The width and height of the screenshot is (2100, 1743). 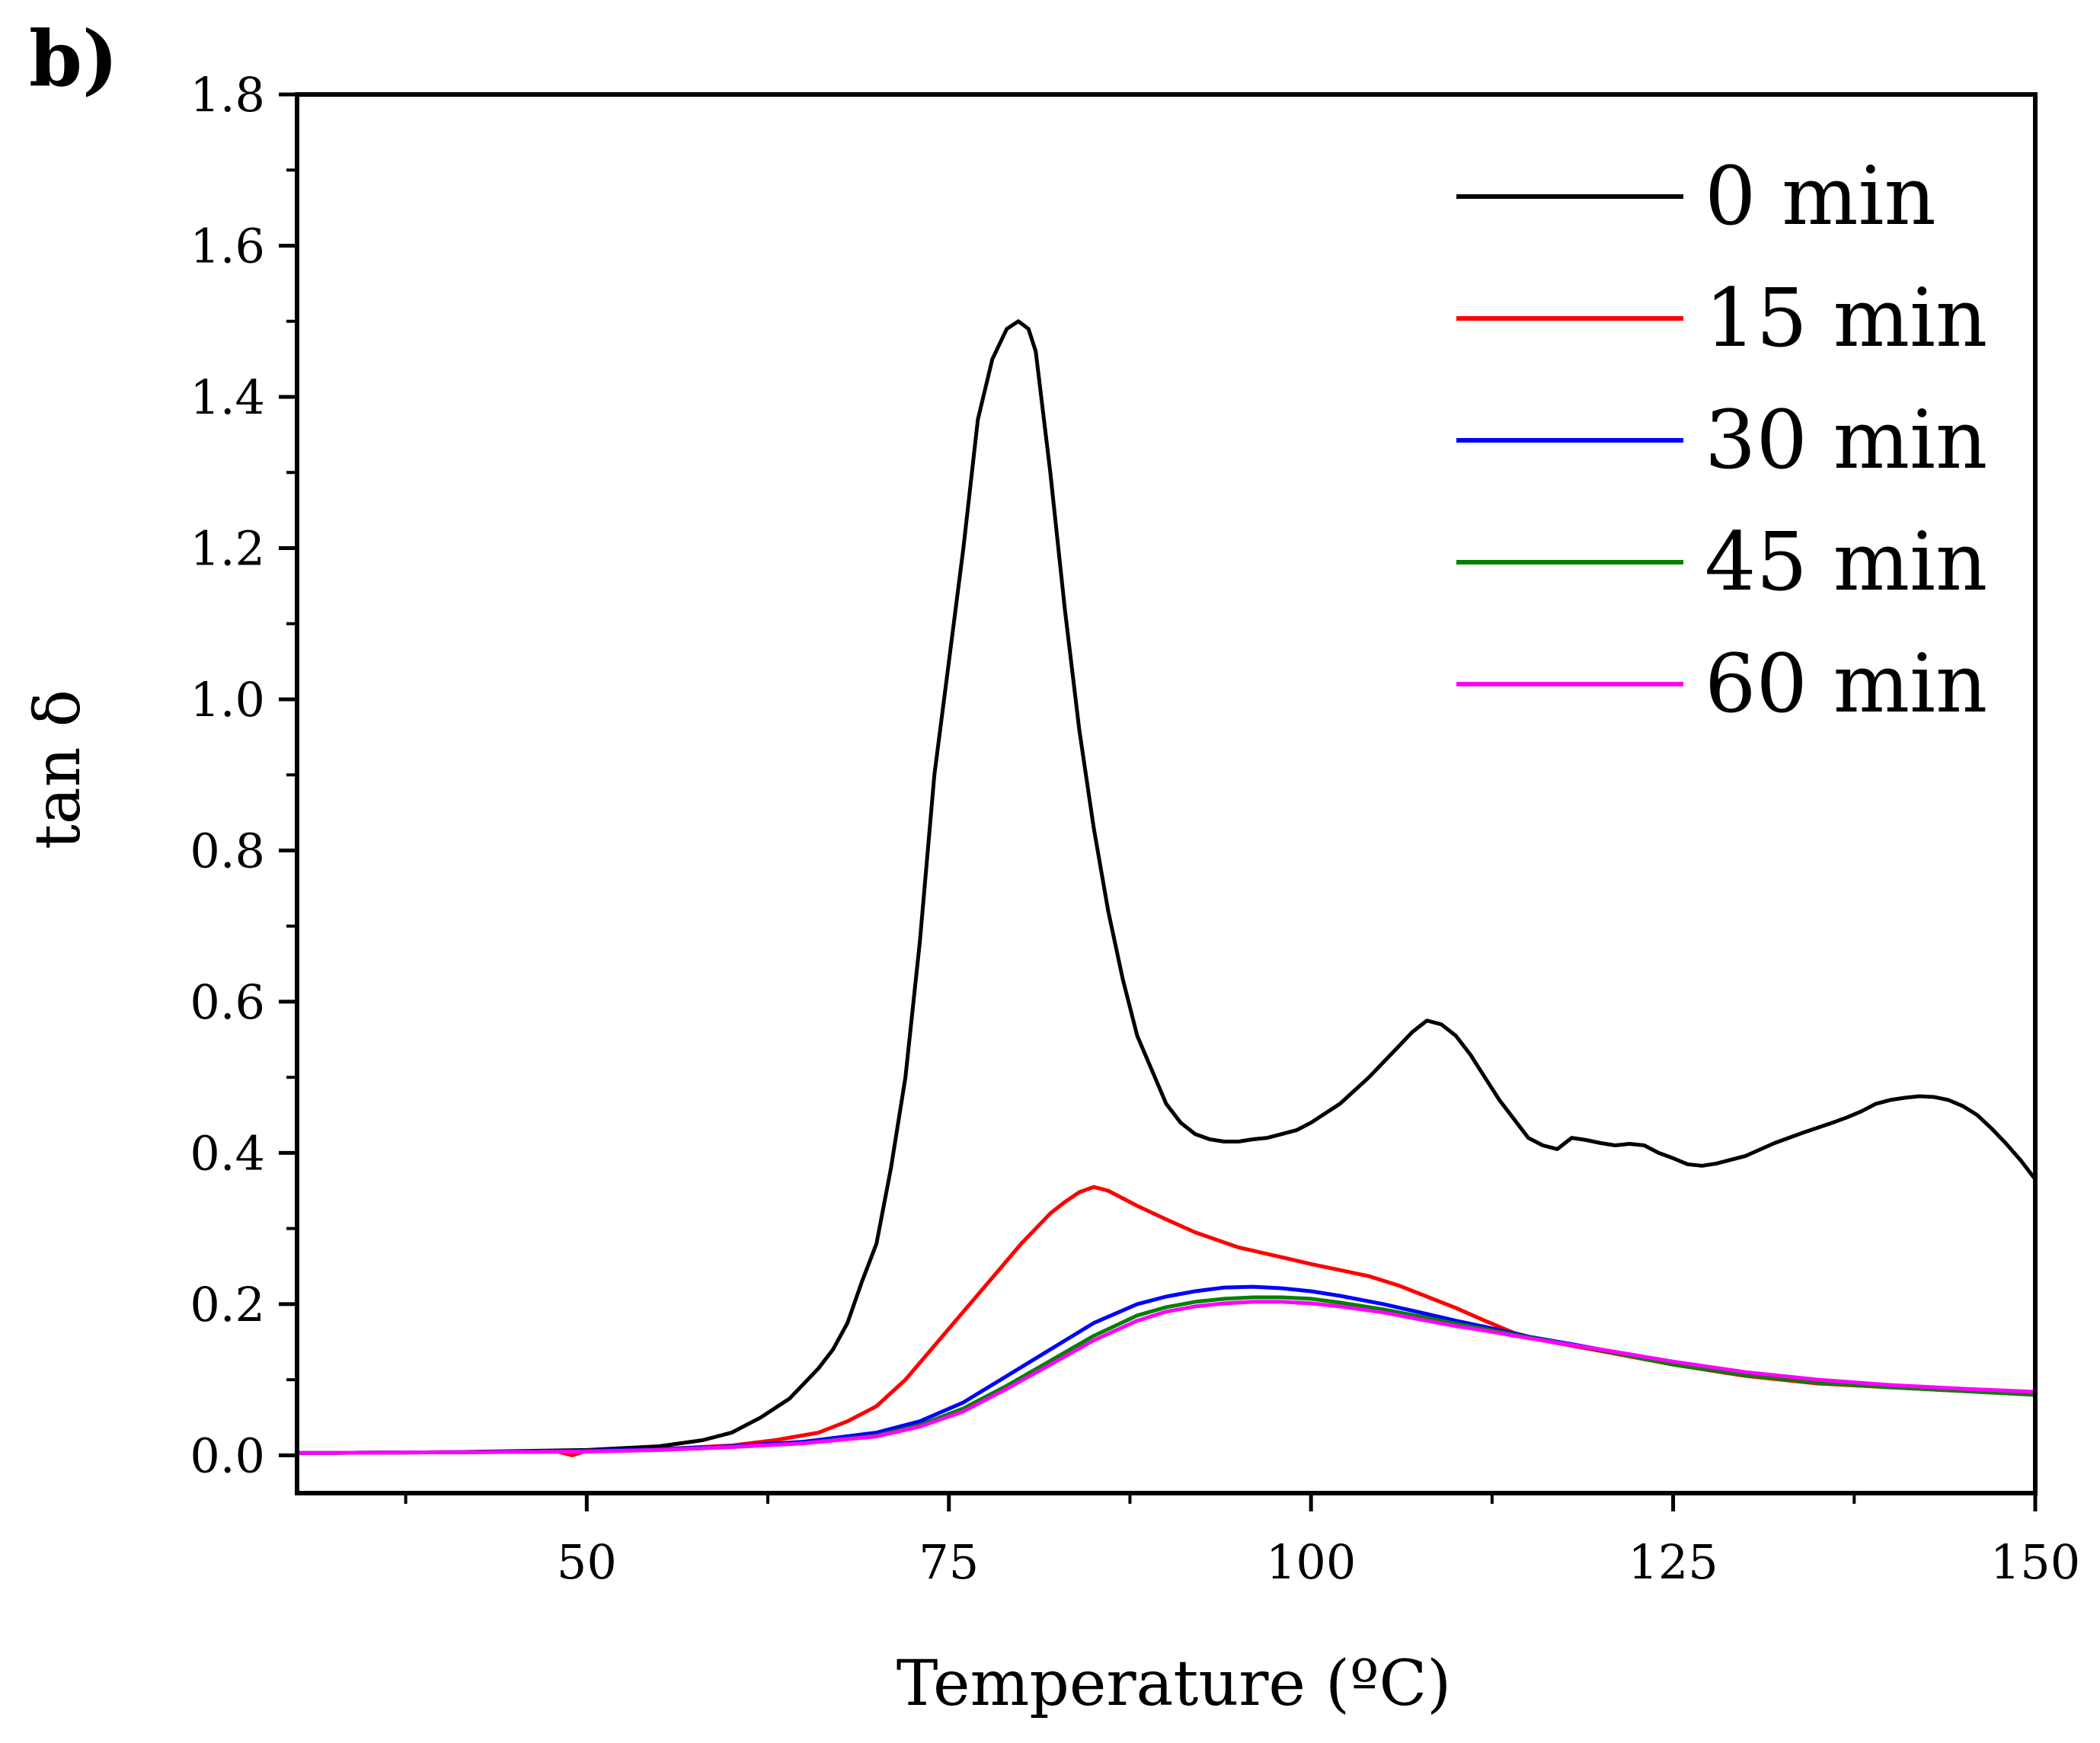 What do you see at coordinates (243, 775) in the screenshot?
I see `y-axis-ticks: 0.0 0.2 0.4 0.6 0.8 1.0 1.2 1.4 1.6 1.8` at bounding box center [243, 775].